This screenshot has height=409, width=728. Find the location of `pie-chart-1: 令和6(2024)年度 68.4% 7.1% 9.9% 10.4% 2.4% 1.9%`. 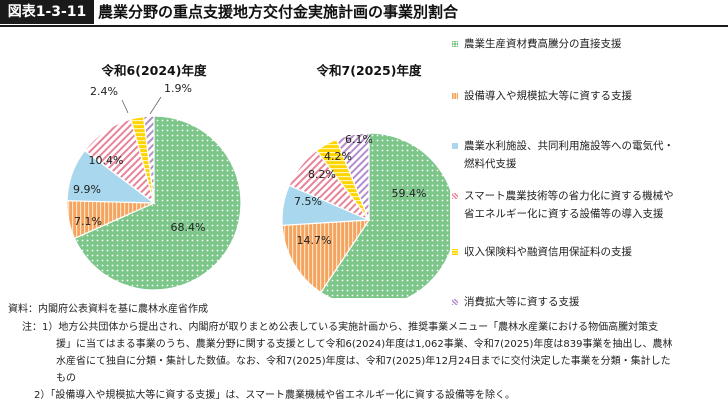

pie-chart-1: 令和6(2024)年度 68.4% 7.1% 9.9% 10.4% 2.4% 1.9% is located at coordinates (154, 177).